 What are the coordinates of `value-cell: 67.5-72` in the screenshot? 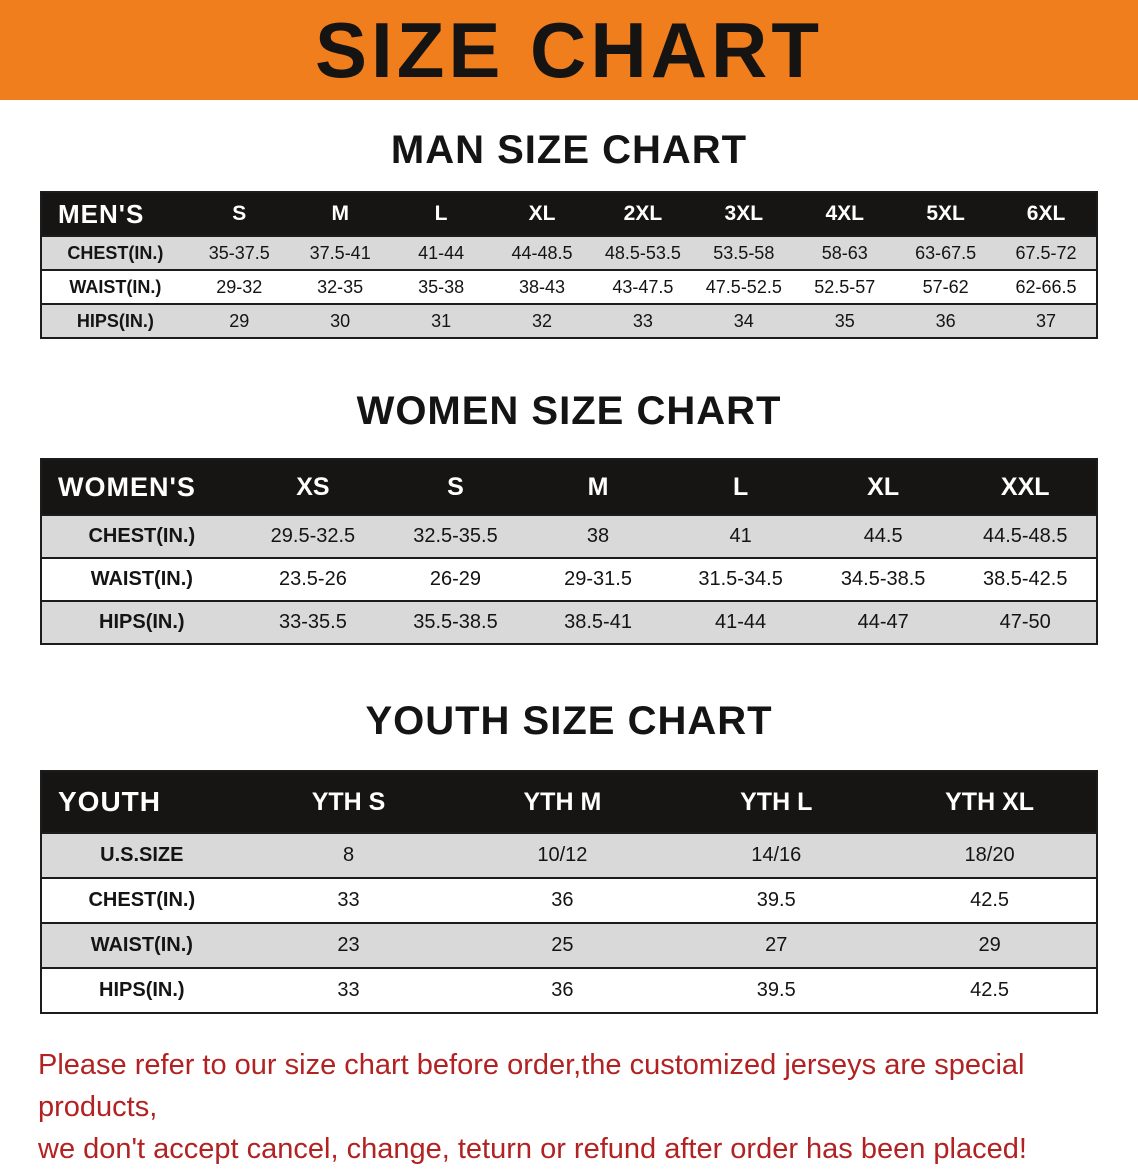 It's located at (1046, 252).